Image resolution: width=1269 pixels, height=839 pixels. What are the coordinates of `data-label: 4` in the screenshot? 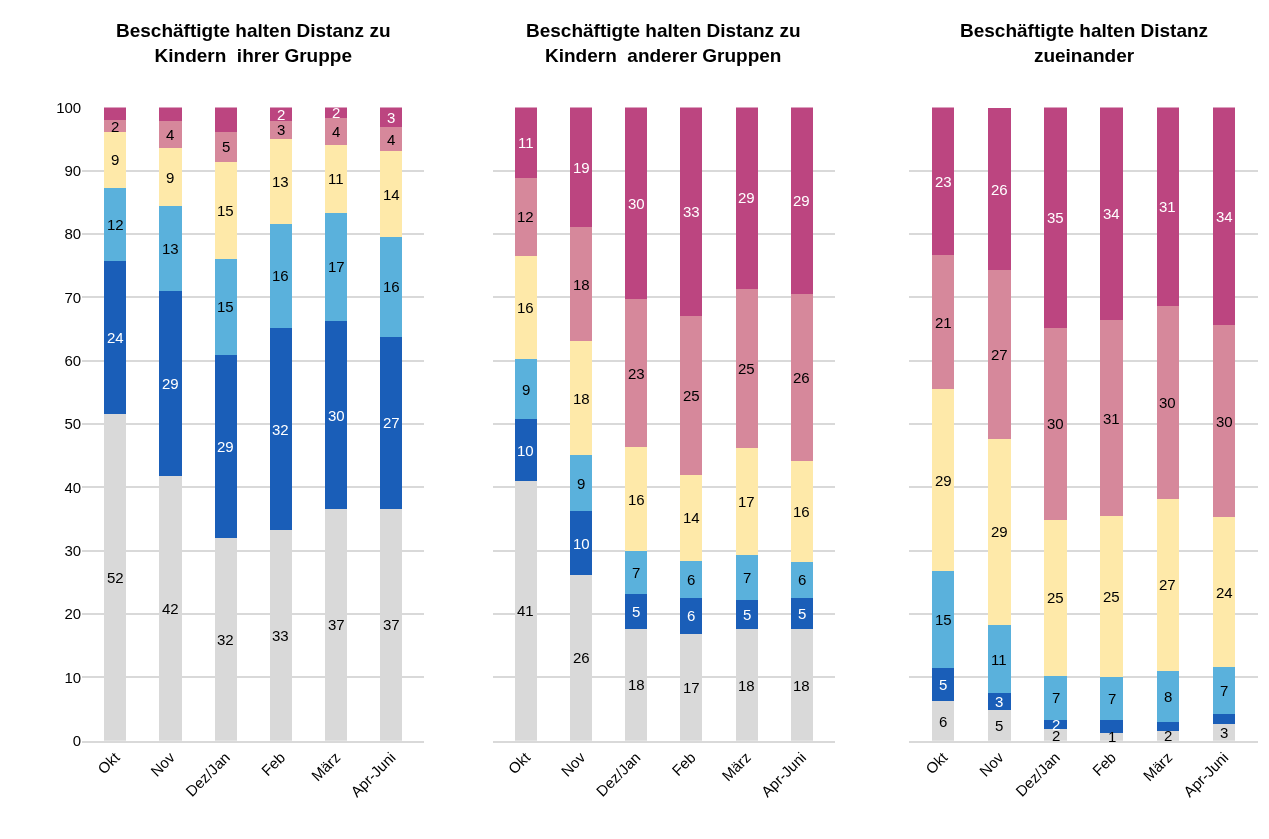 It's located at (336, 131).